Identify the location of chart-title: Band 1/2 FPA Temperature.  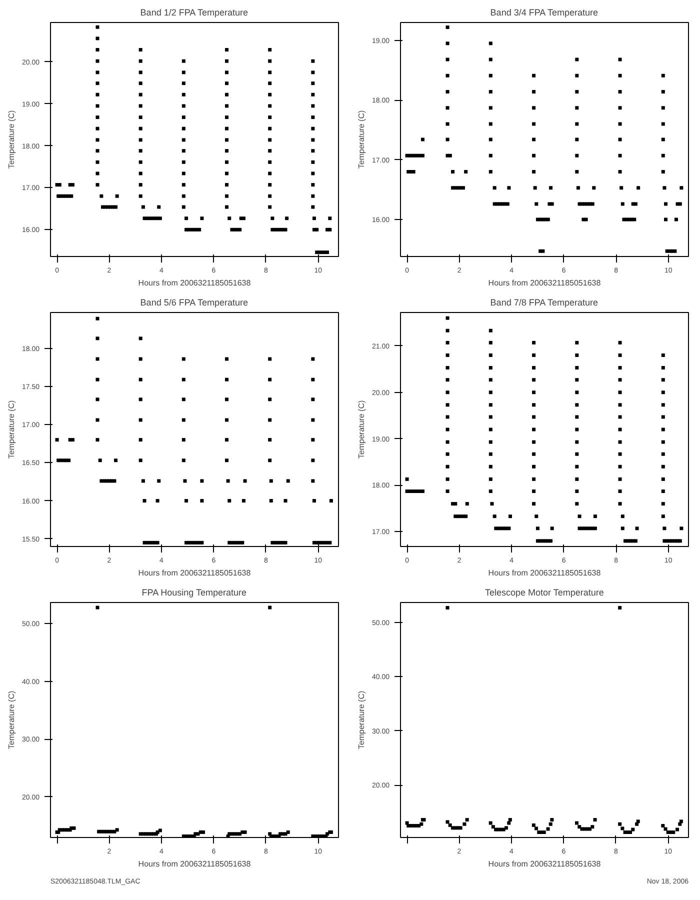
(194, 13).